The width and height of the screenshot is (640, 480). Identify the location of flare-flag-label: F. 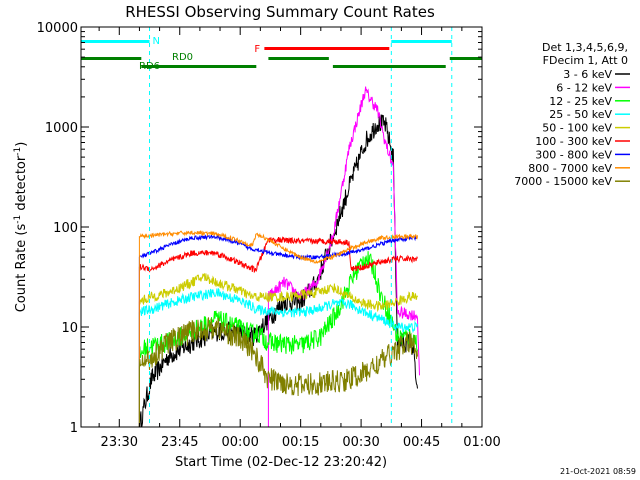
(257, 49).